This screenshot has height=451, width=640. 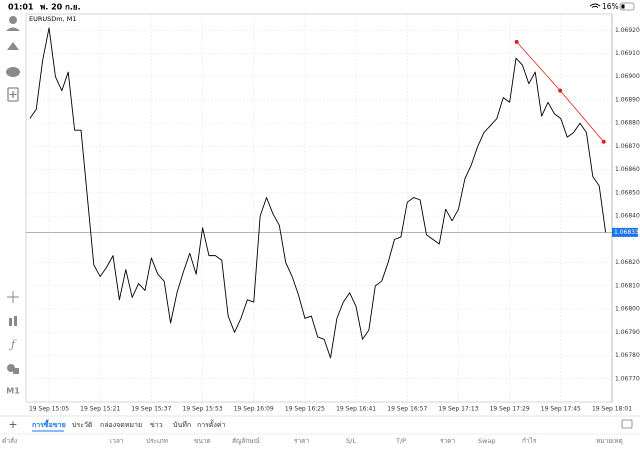 I want to click on y-tick-label: 1.06840, so click(x=627, y=216).